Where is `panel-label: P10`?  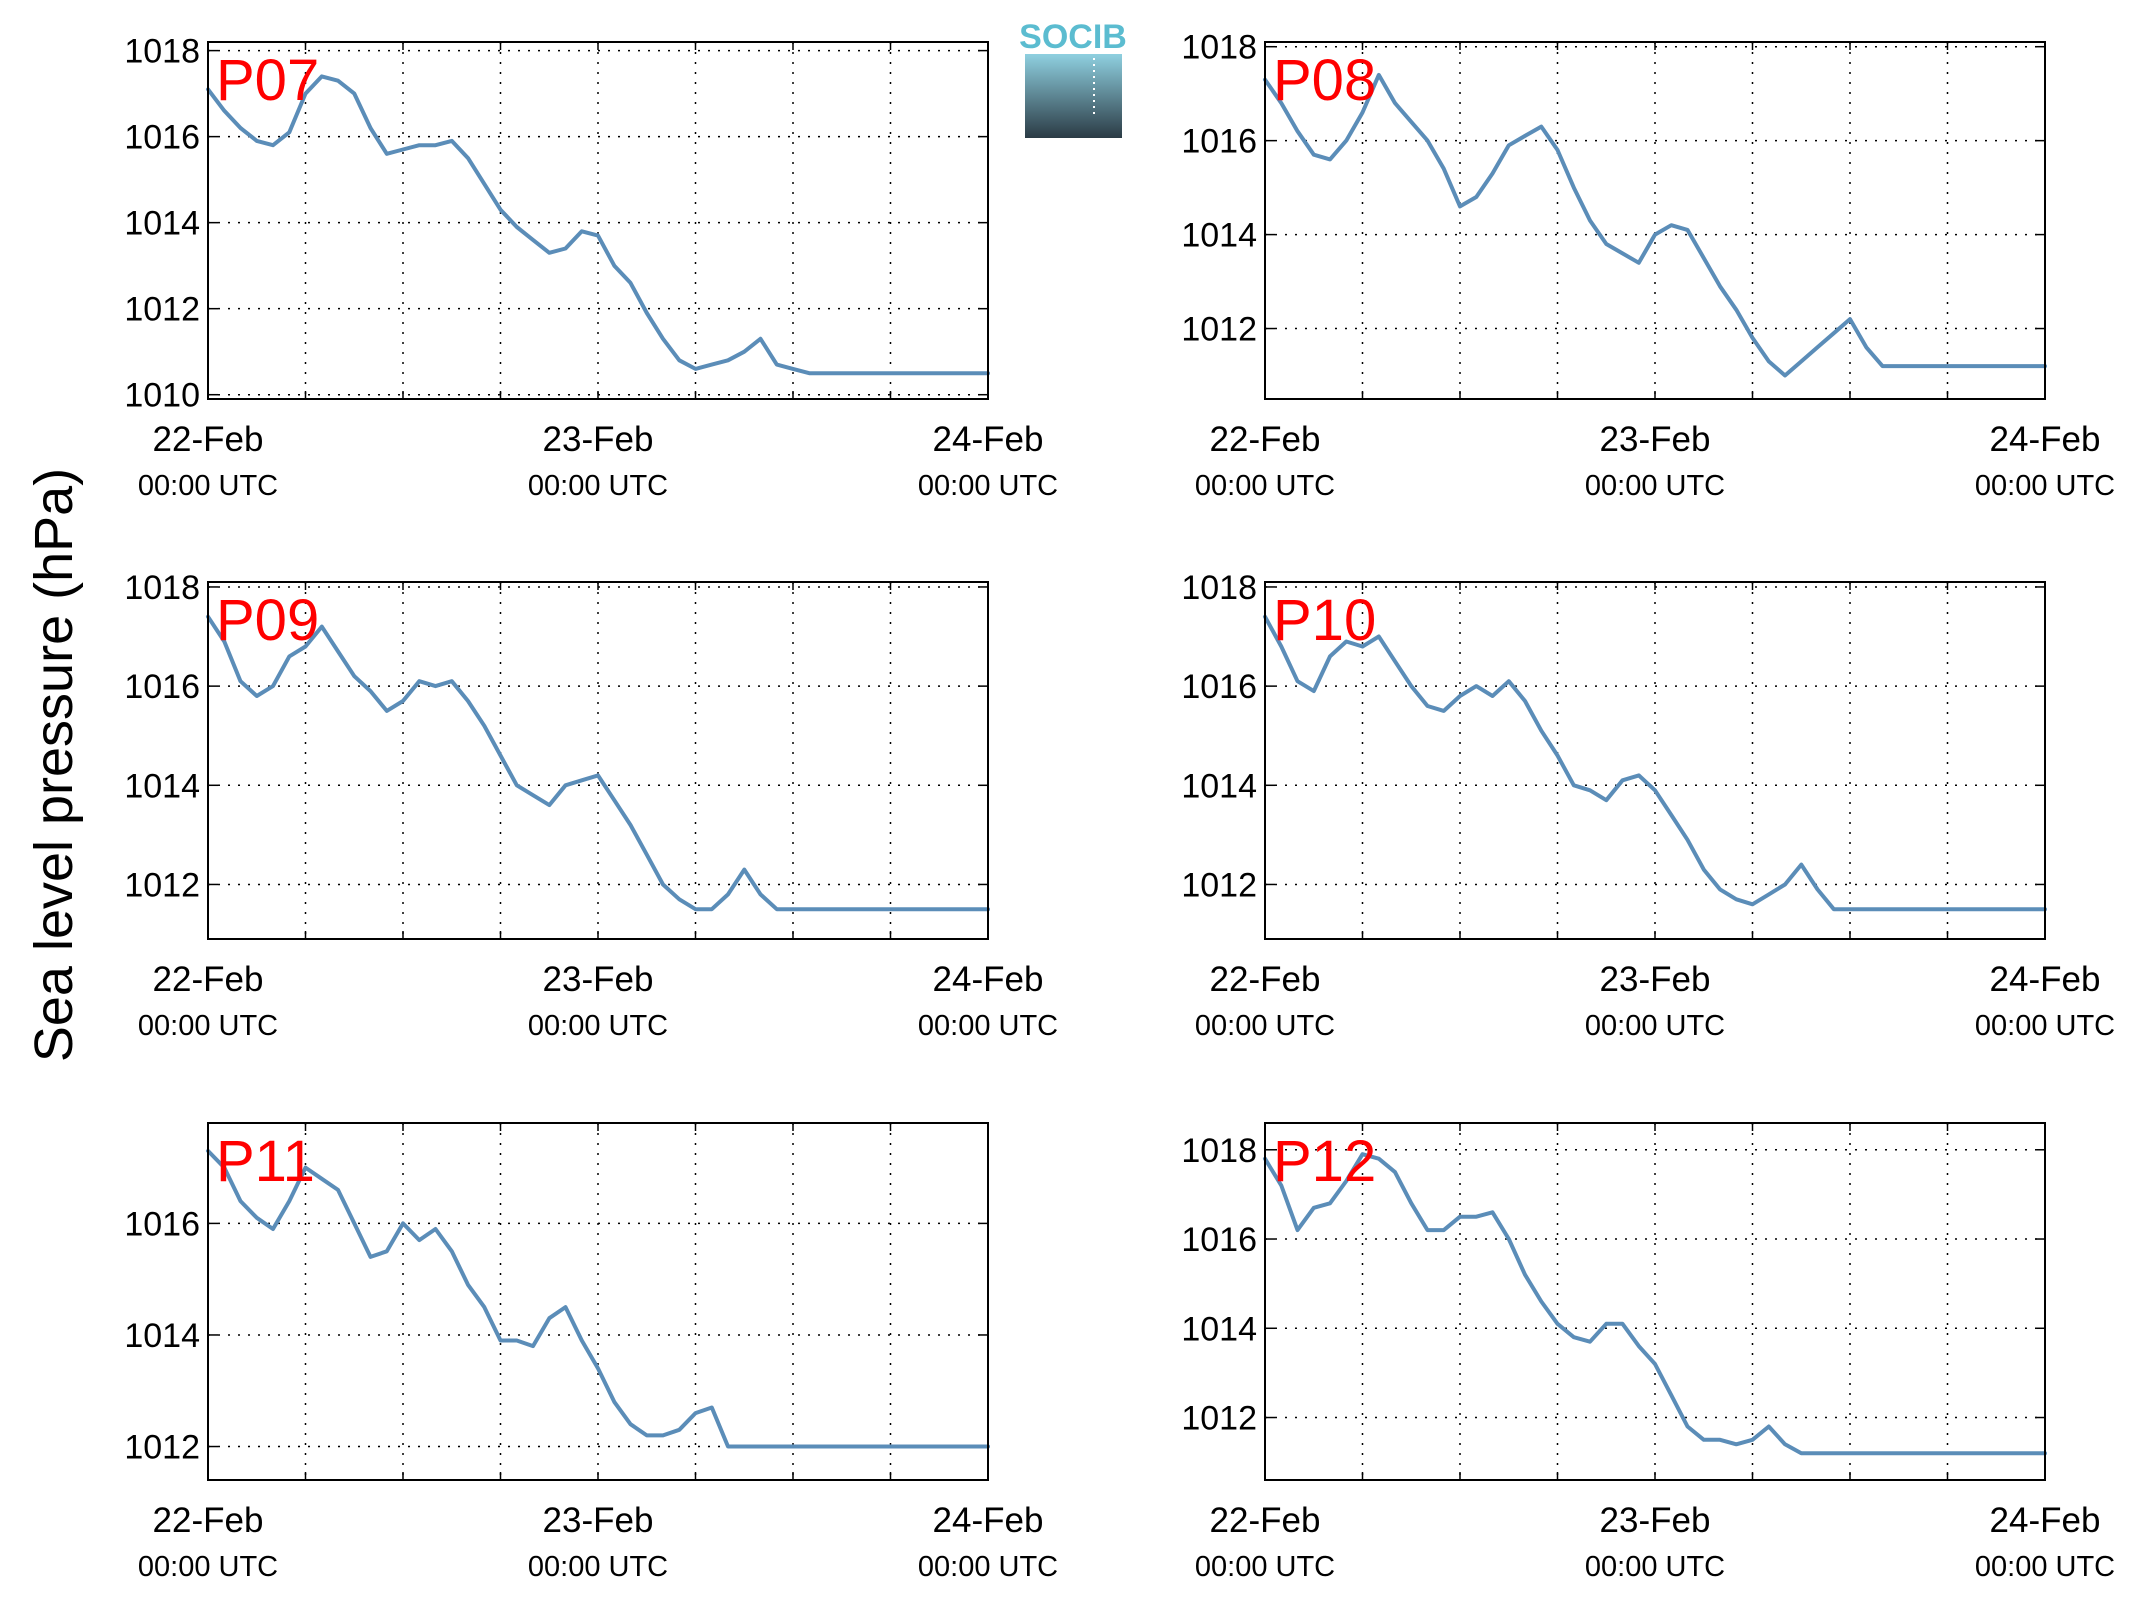 panel-label: P10 is located at coordinates (1324, 620).